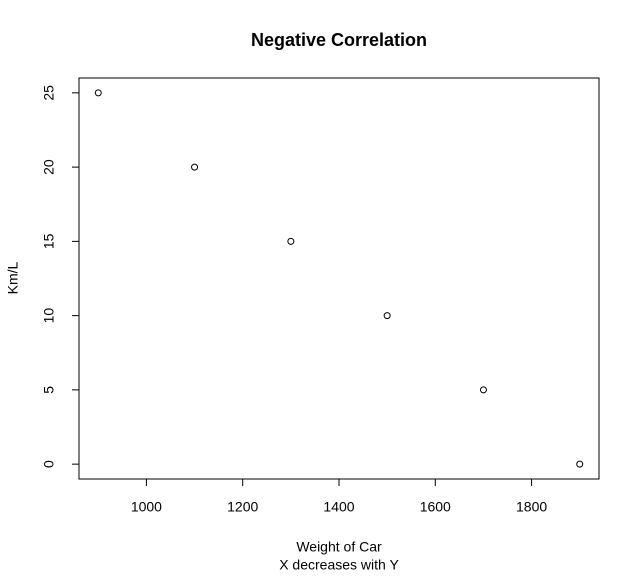 The height and width of the screenshot is (577, 640). Describe the element at coordinates (146, 507) in the screenshot. I see `x-tick-label: 1000` at that location.